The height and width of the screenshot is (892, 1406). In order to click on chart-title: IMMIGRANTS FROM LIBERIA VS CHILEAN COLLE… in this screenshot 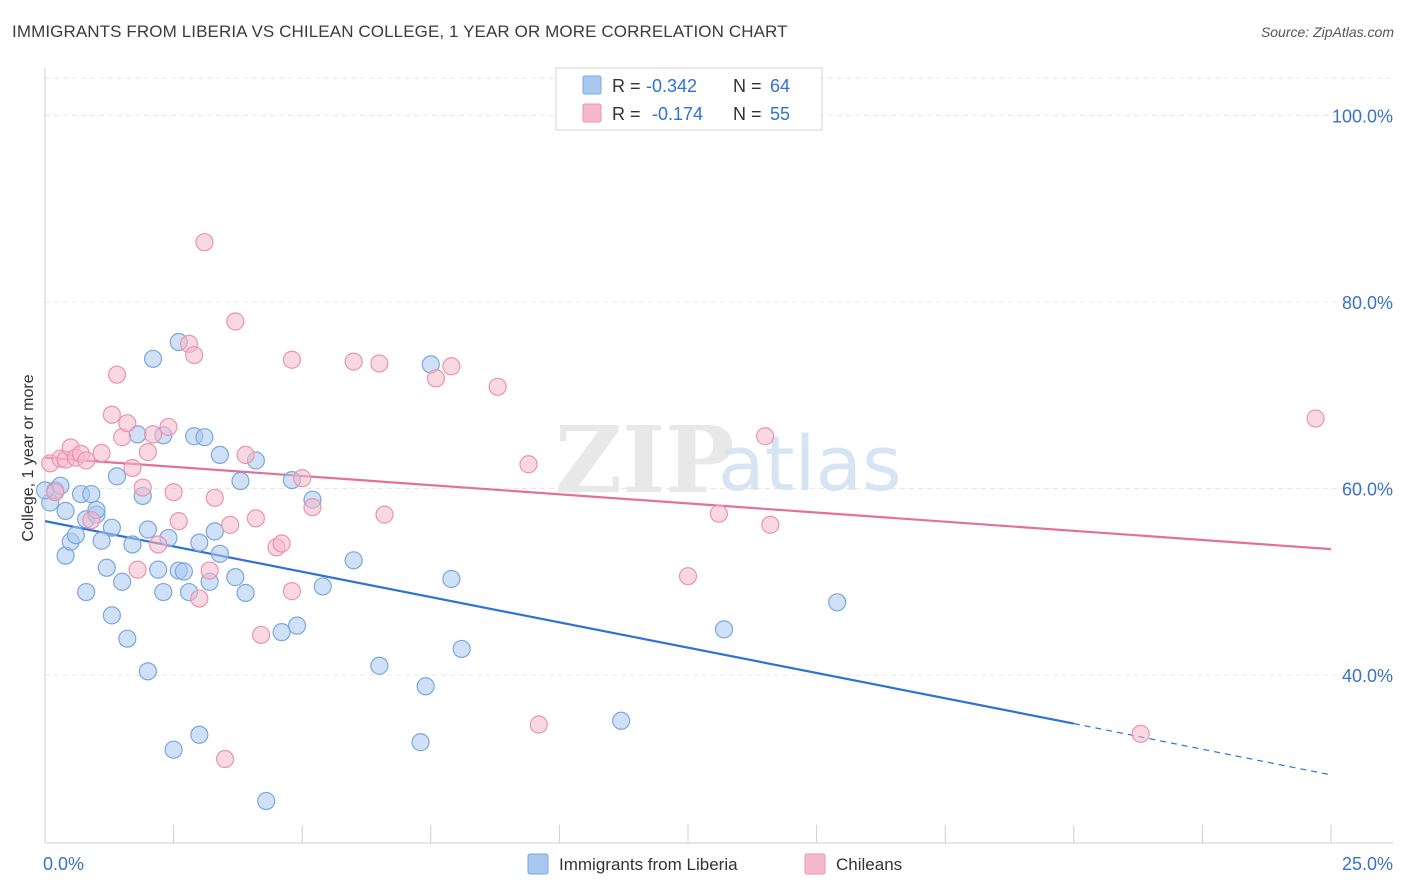, I will do `click(400, 31)`.